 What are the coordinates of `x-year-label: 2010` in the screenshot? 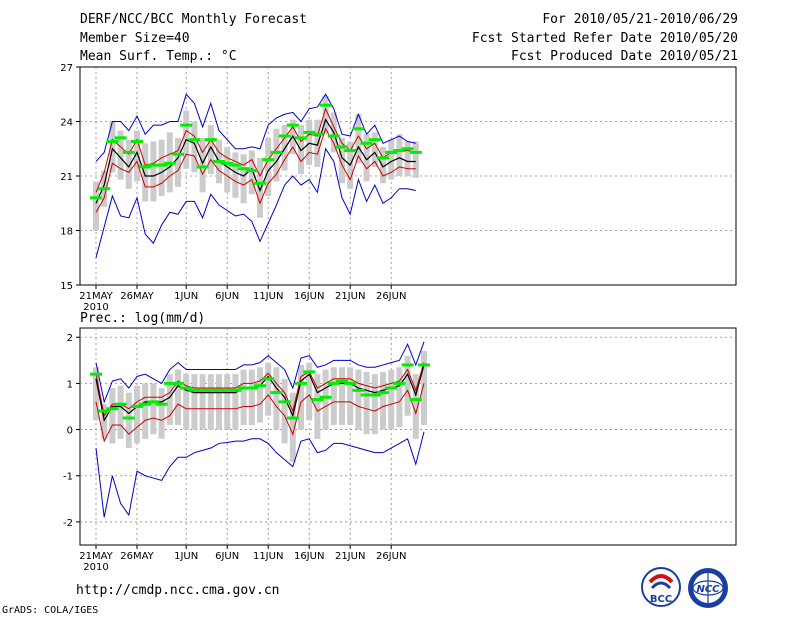 It's located at (95, 307).